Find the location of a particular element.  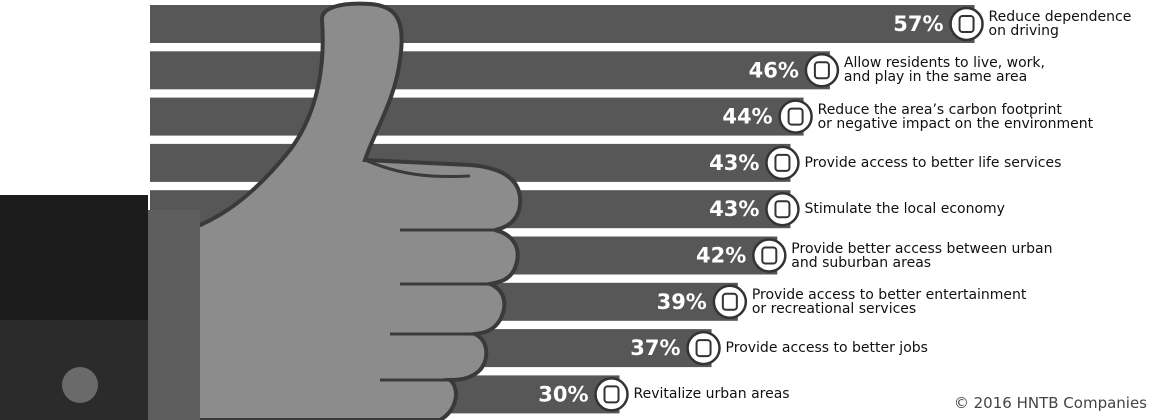

category-label: Stimulate the local economy is located at coordinates (904, 209).